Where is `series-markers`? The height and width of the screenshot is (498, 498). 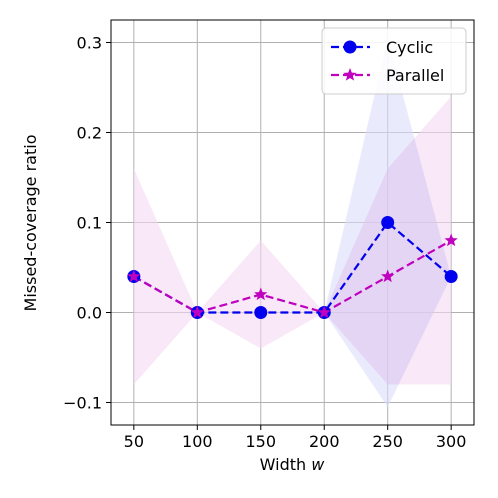
series-markers is located at coordinates (292, 267).